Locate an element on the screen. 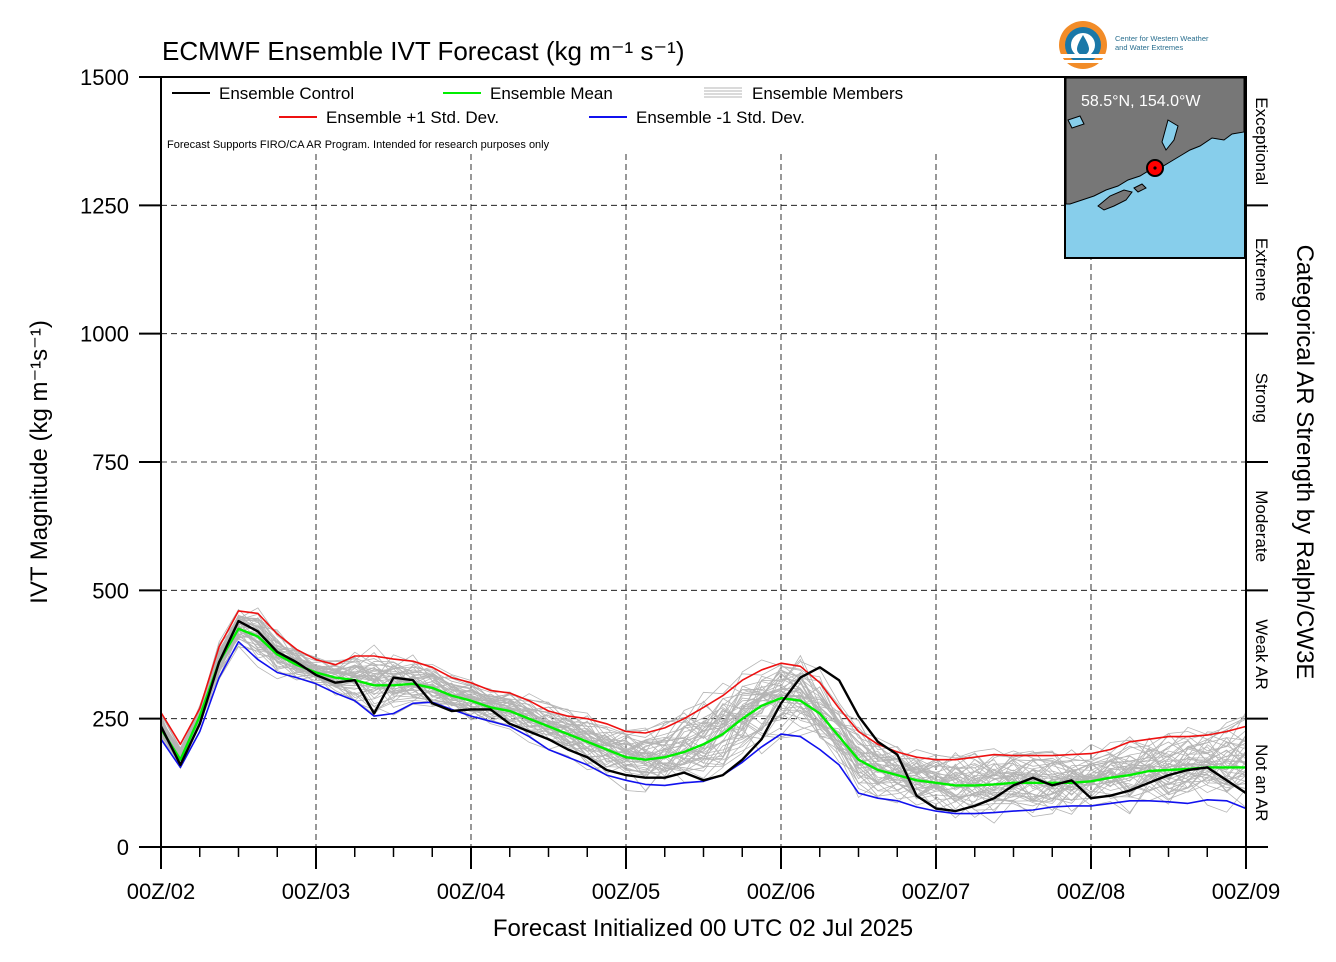 The width and height of the screenshot is (1336, 962). legend-label-mean: Ensemble Mean is located at coordinates (551, 93).